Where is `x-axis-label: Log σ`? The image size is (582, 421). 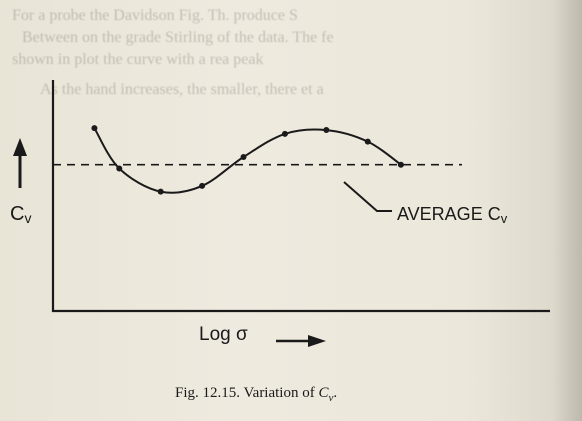
x-axis-label: Log σ is located at coordinates (223, 334).